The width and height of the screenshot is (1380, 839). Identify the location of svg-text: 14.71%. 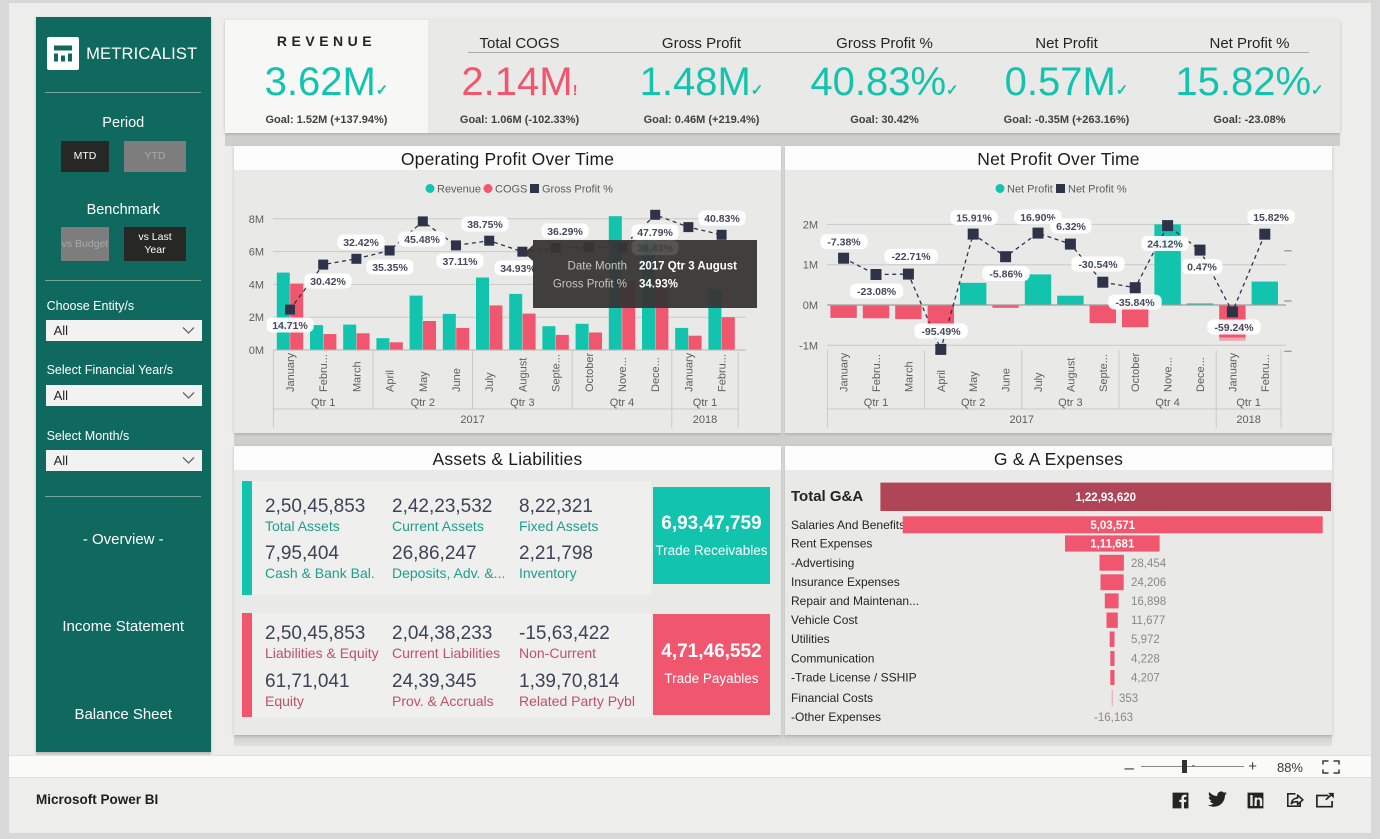
(290, 326).